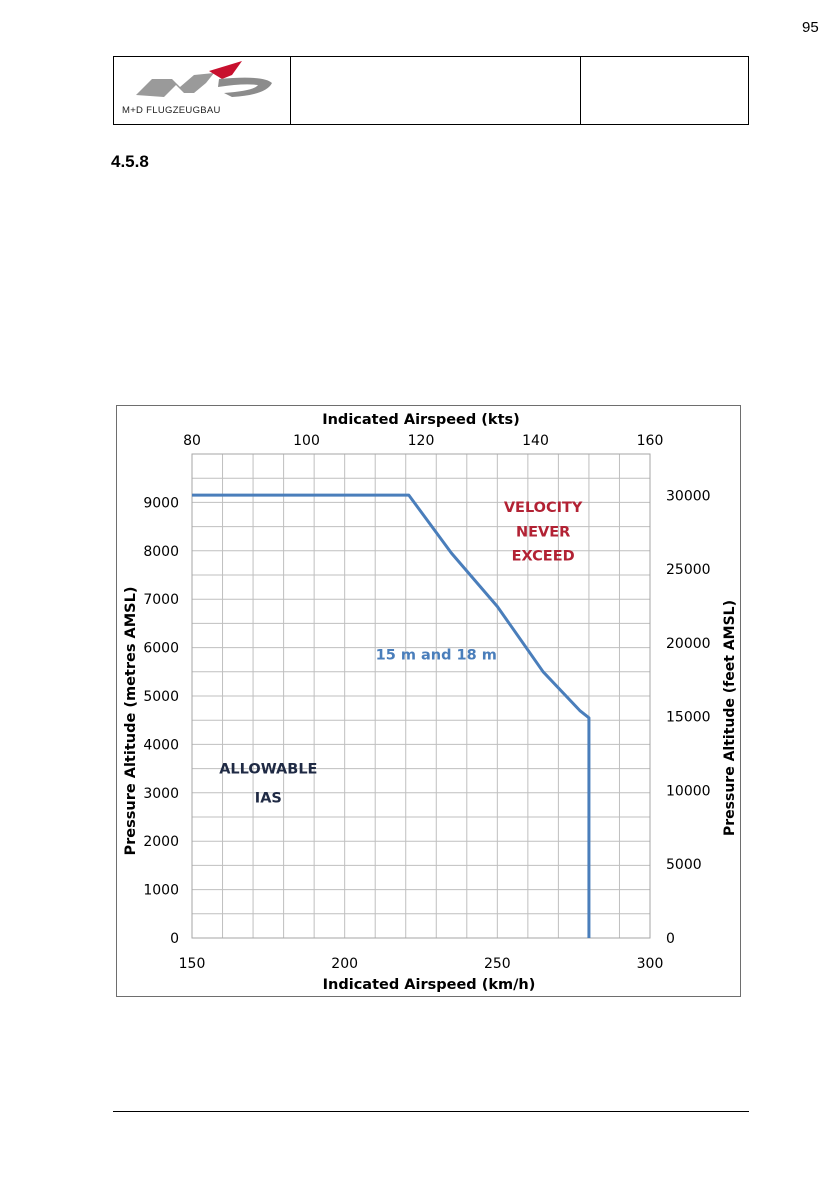 Image resolution: width=839 pixels, height=1191 pixels. I want to click on y2-tick-label: 10000, so click(688, 791).